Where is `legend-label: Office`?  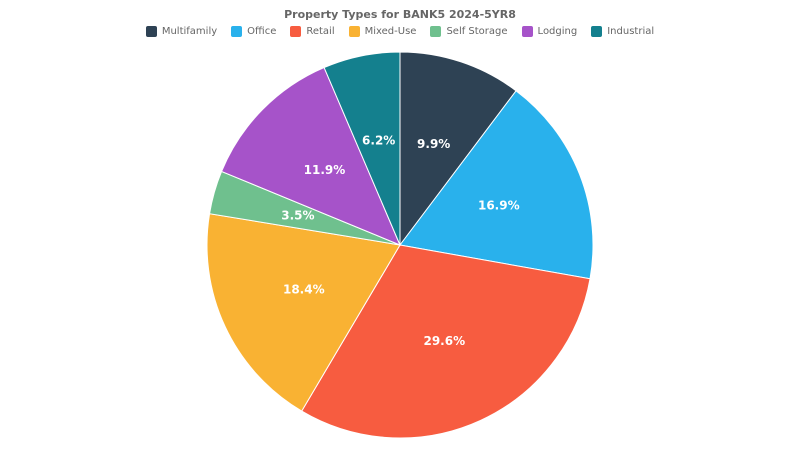 legend-label: Office is located at coordinates (262, 31).